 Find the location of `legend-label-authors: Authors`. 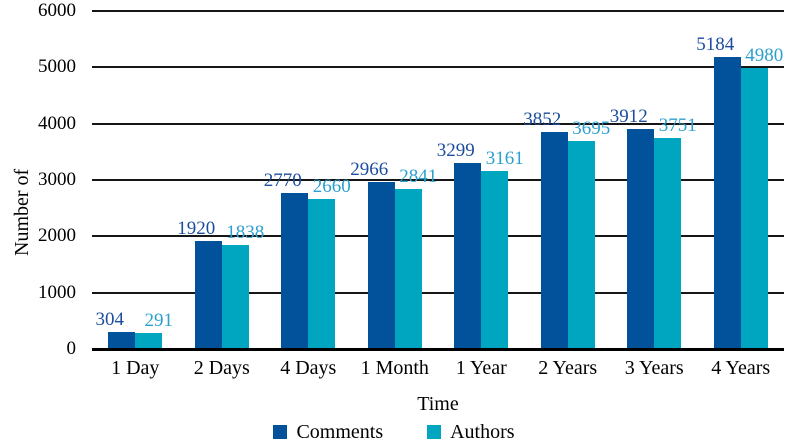

legend-label-authors: Authors is located at coordinates (482, 431).